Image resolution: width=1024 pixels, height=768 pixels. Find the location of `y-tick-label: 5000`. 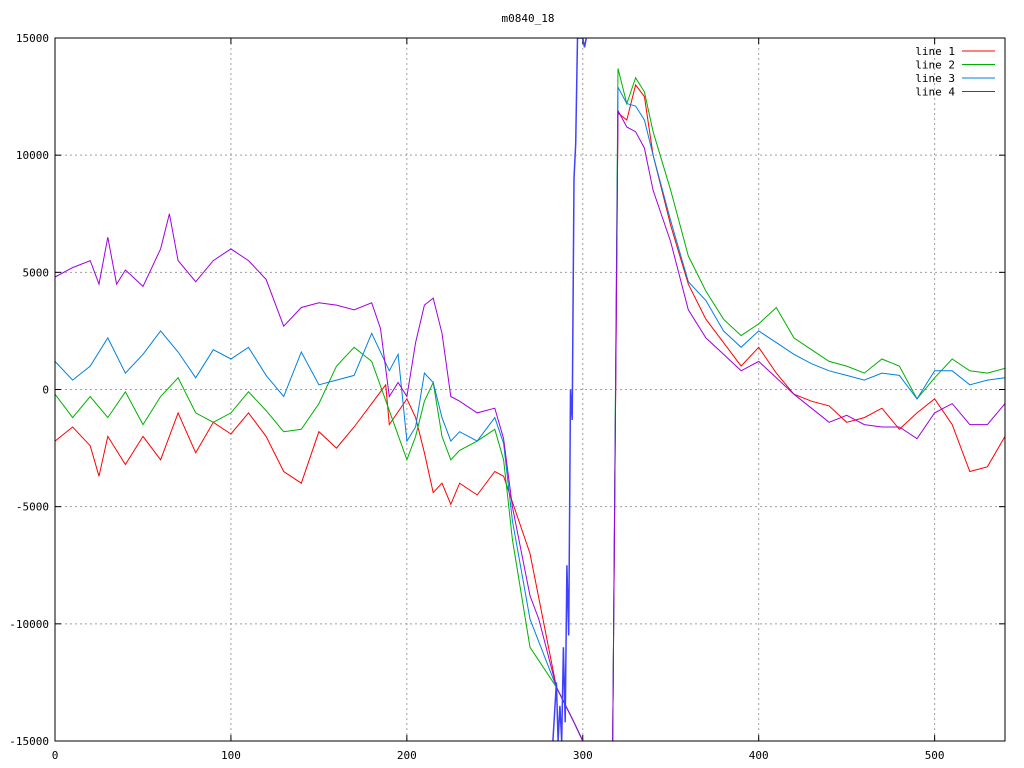

y-tick-label: 5000 is located at coordinates (36, 272).